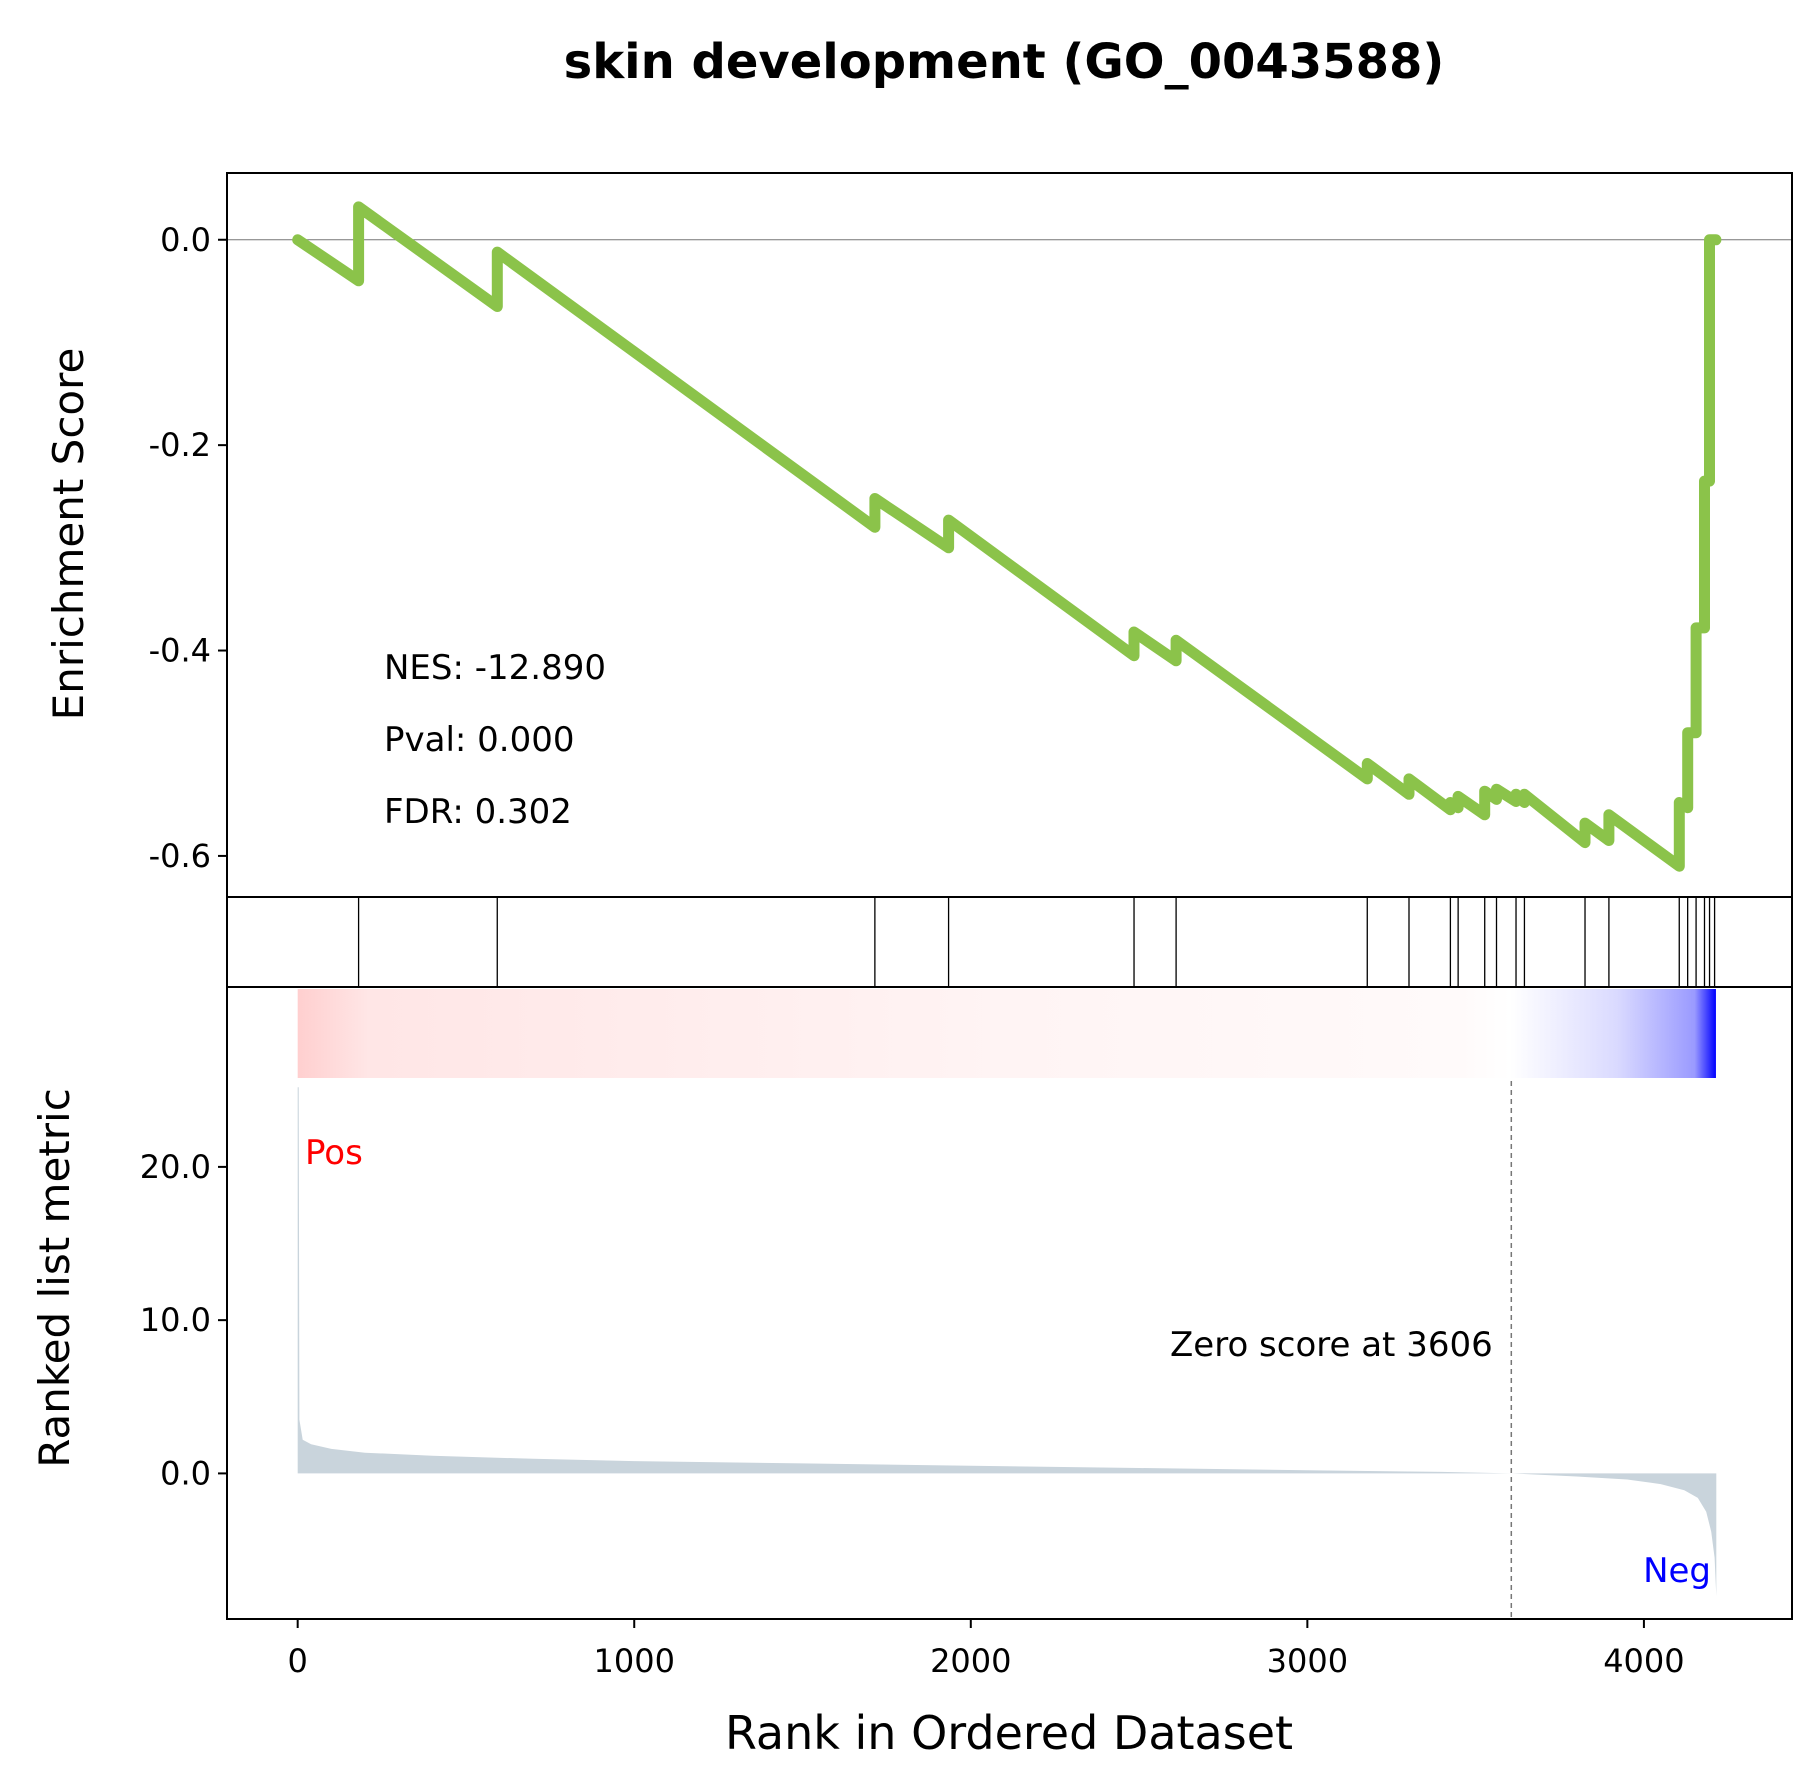 Image resolution: width=1819 pixels, height=1788 pixels. What do you see at coordinates (478, 812) in the screenshot?
I see `fdr-label: FDR: 0.302` at bounding box center [478, 812].